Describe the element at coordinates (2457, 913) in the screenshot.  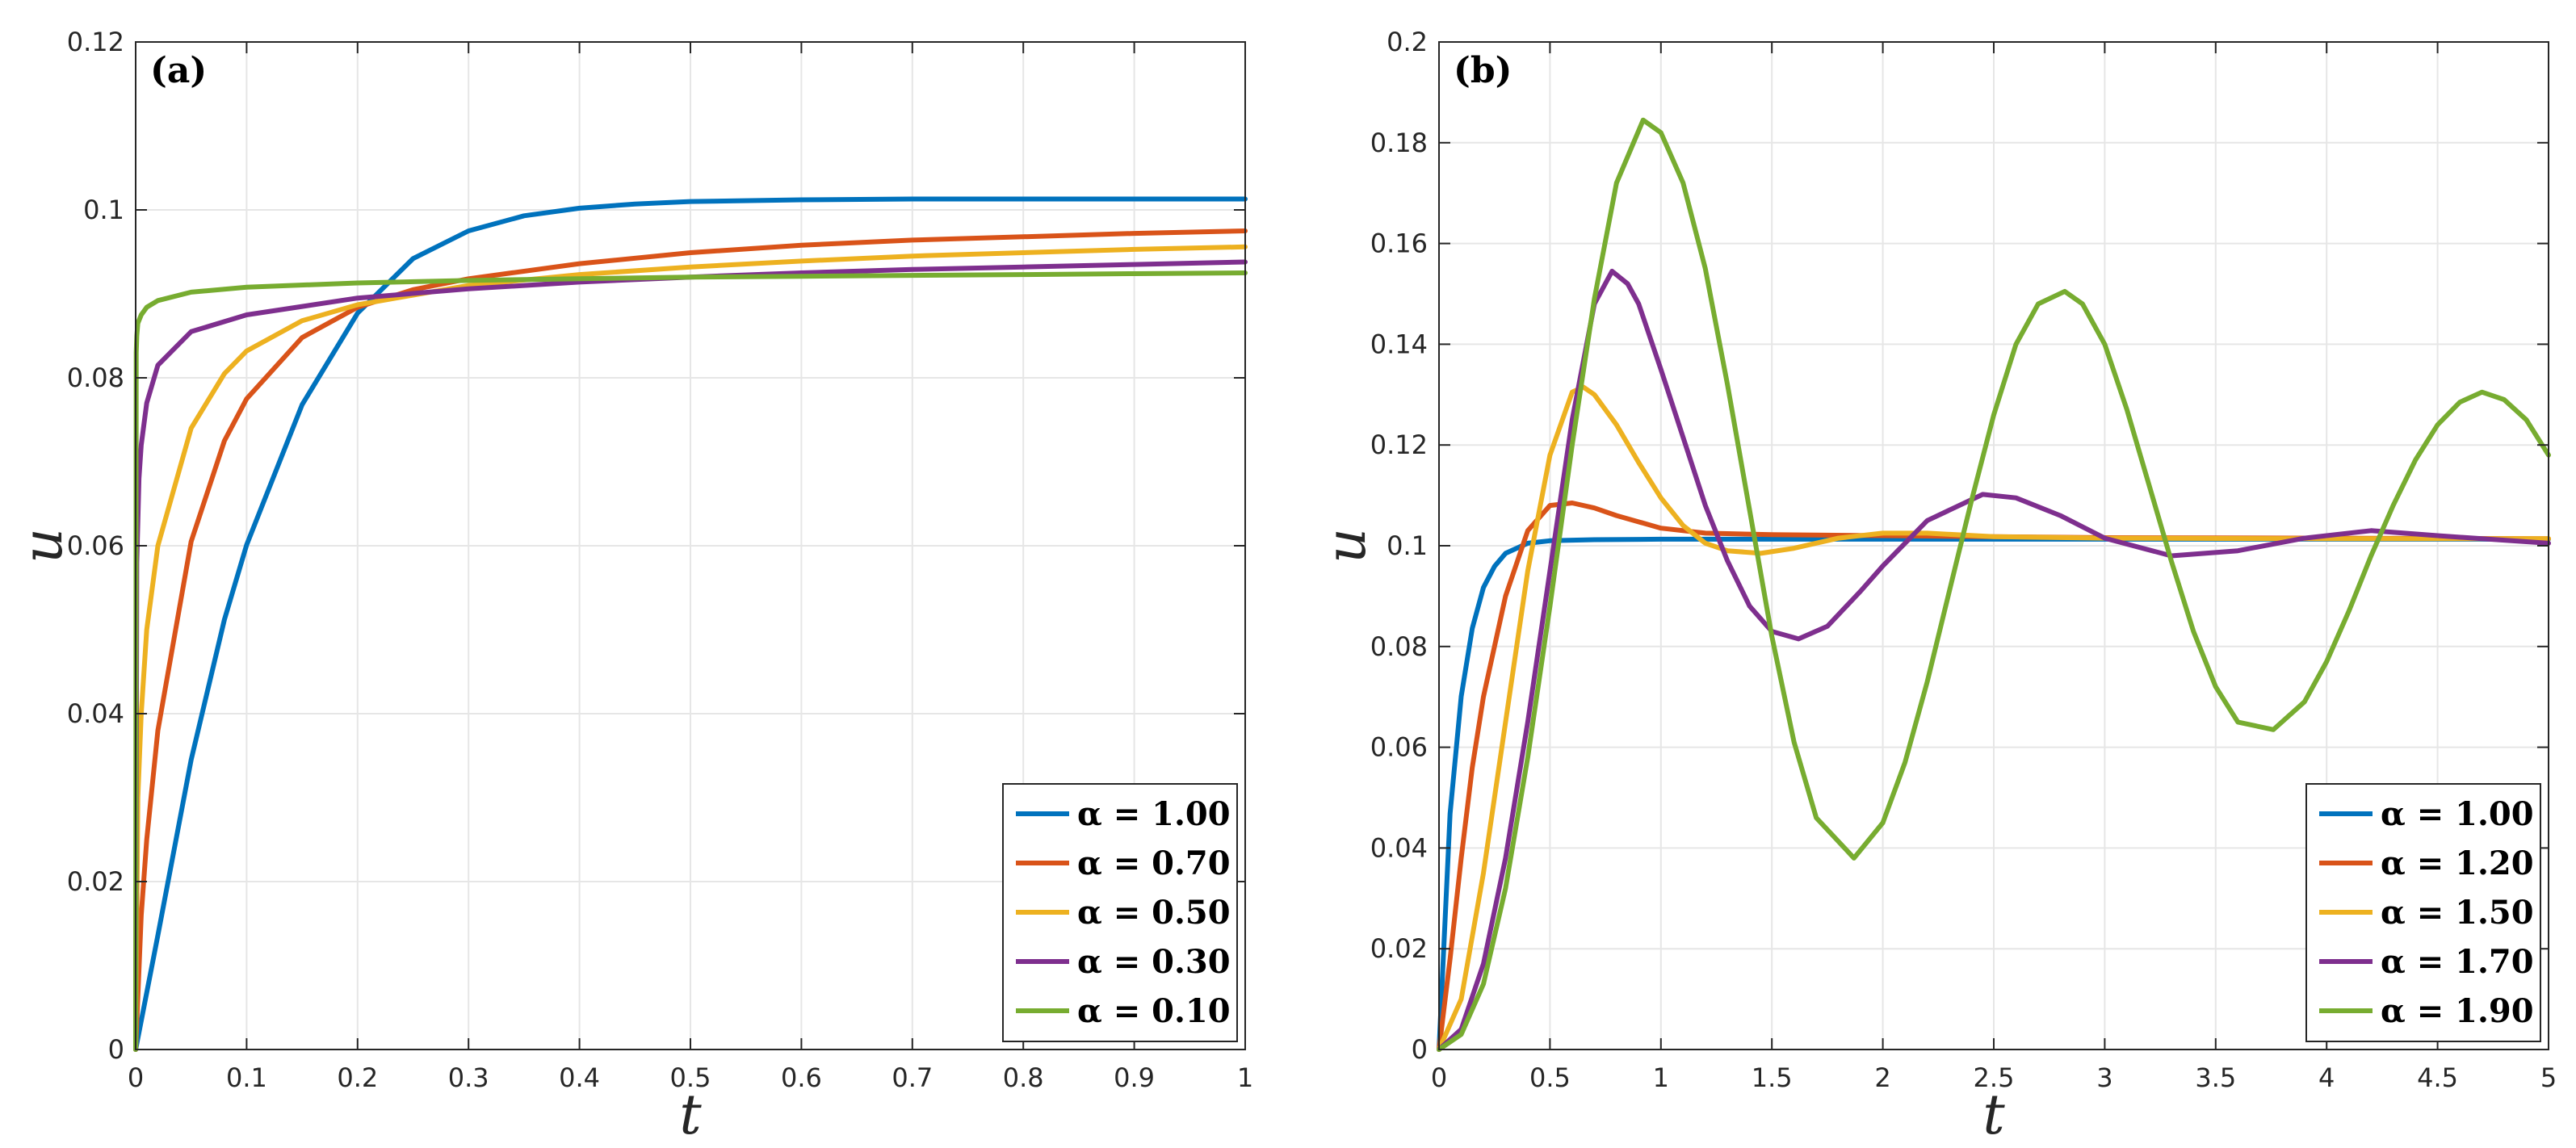
I see `legend-entry-label: α = 1.50` at that location.